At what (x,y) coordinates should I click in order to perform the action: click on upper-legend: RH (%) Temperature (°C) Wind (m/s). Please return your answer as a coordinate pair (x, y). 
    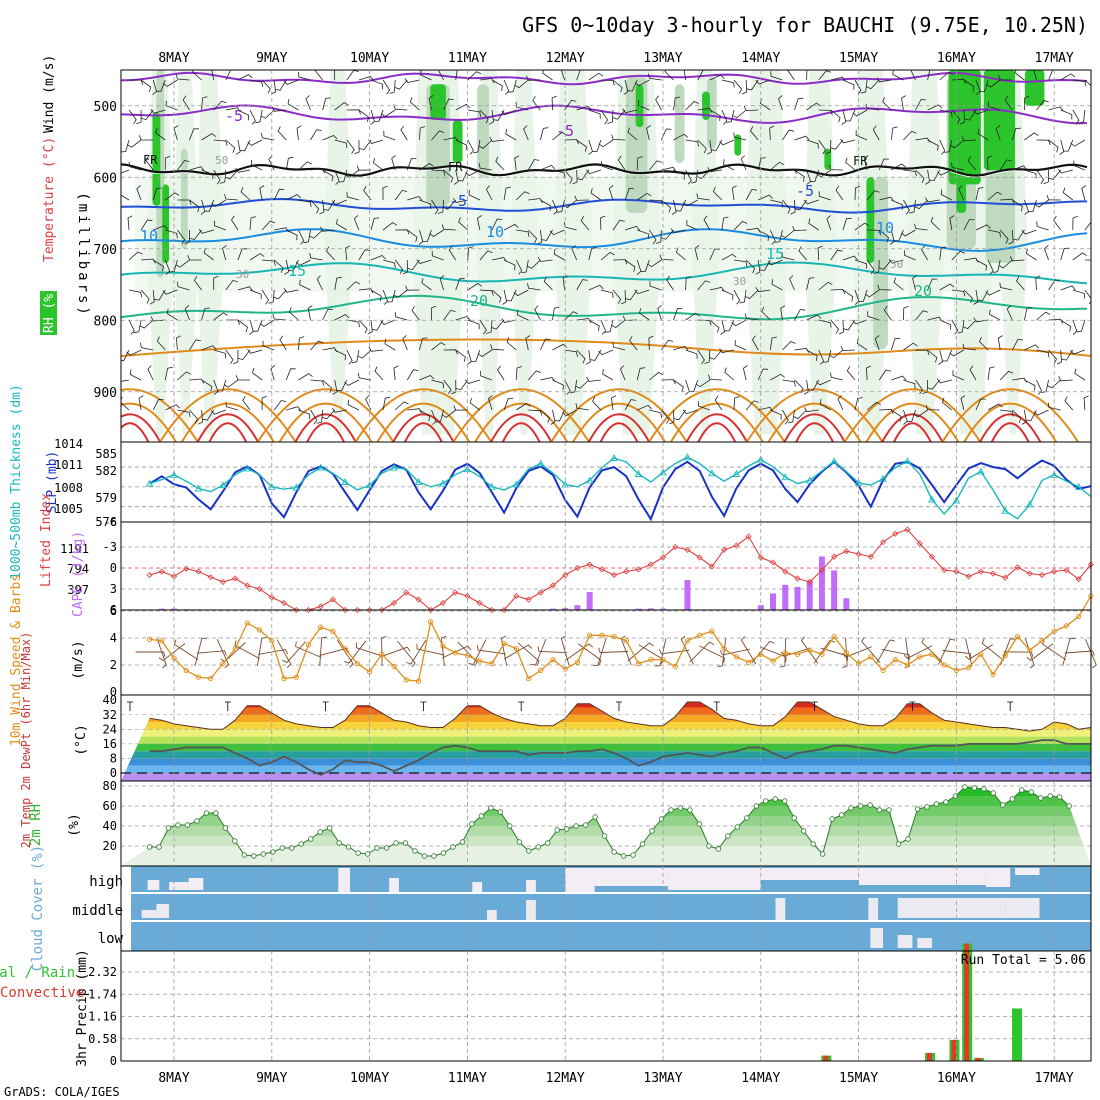
    Looking at the image, I should click on (48, 195).